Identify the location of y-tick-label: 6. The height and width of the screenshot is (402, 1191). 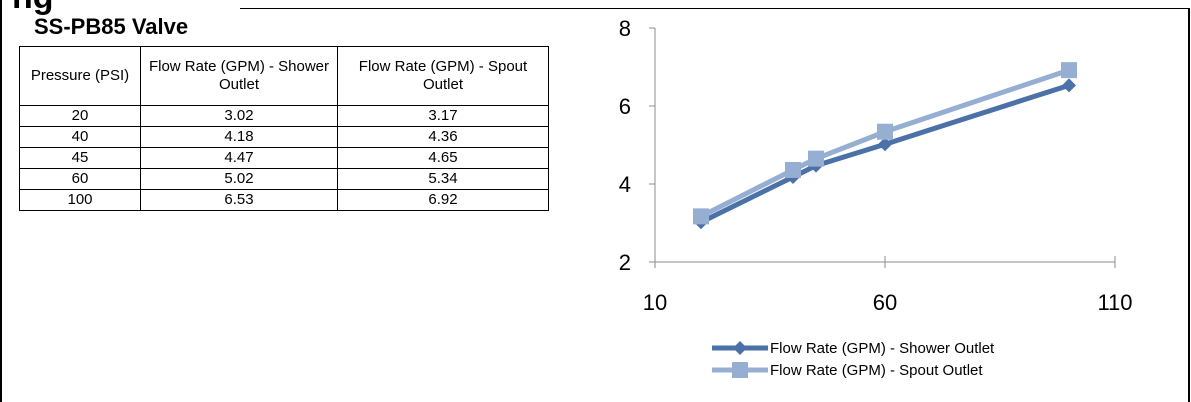
(625, 106).